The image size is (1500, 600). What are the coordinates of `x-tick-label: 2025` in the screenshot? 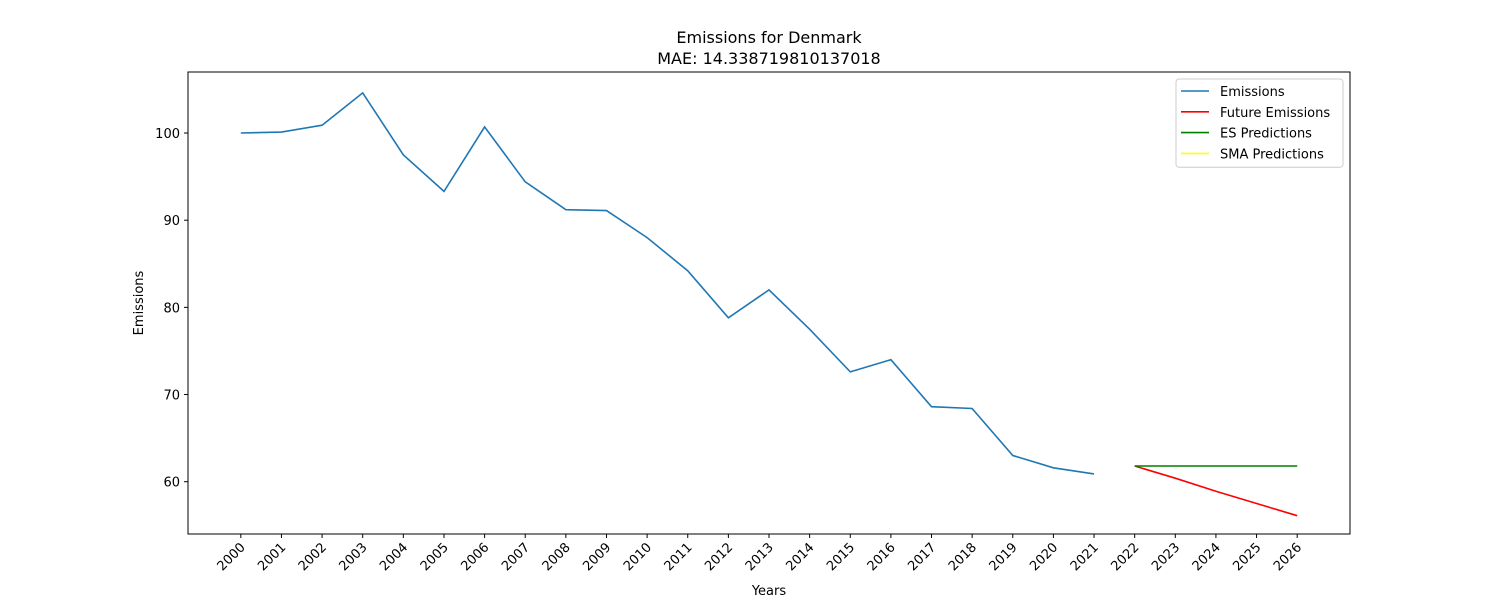 It's located at (1247, 557).